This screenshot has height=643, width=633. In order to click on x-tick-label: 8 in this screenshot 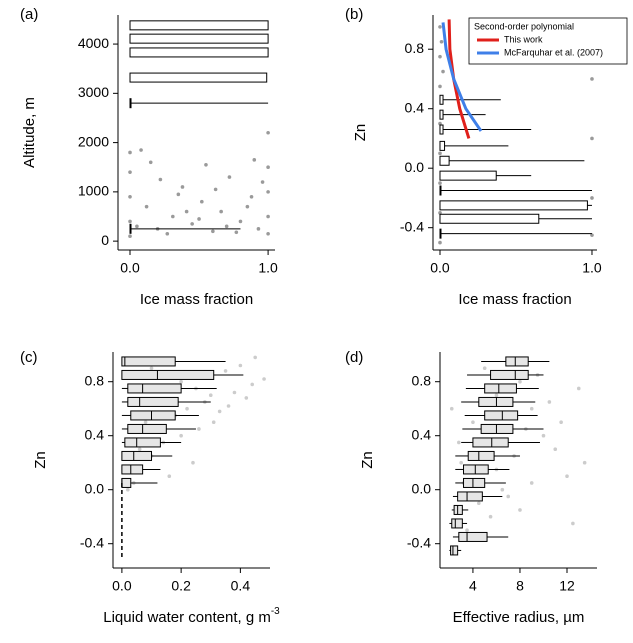, I will do `click(520, 586)`.